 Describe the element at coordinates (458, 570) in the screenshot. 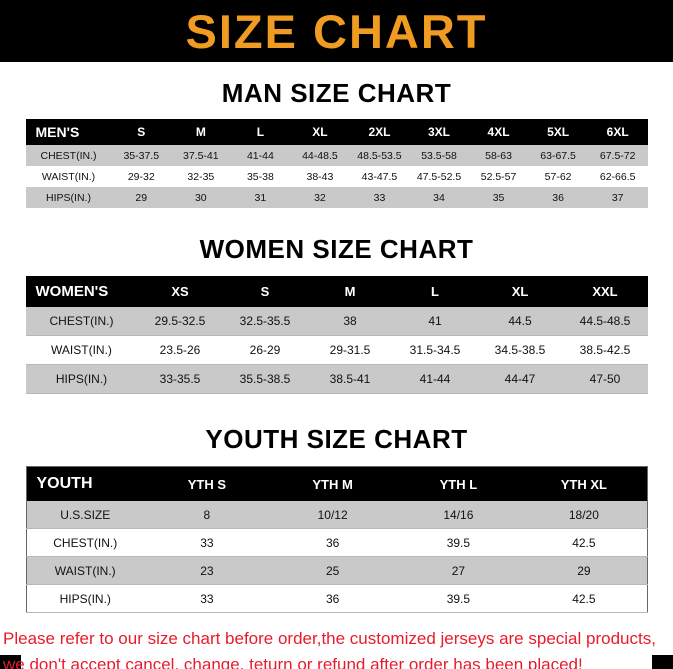

I see `measurement-value: 27` at that location.